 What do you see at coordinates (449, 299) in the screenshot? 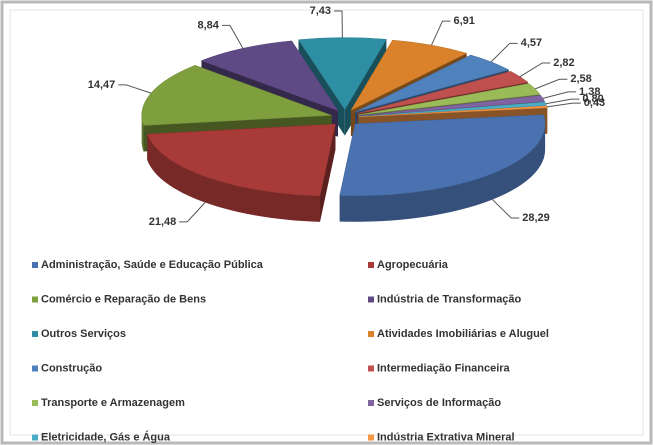
I see `legend-label: Indústria de Transformação` at bounding box center [449, 299].